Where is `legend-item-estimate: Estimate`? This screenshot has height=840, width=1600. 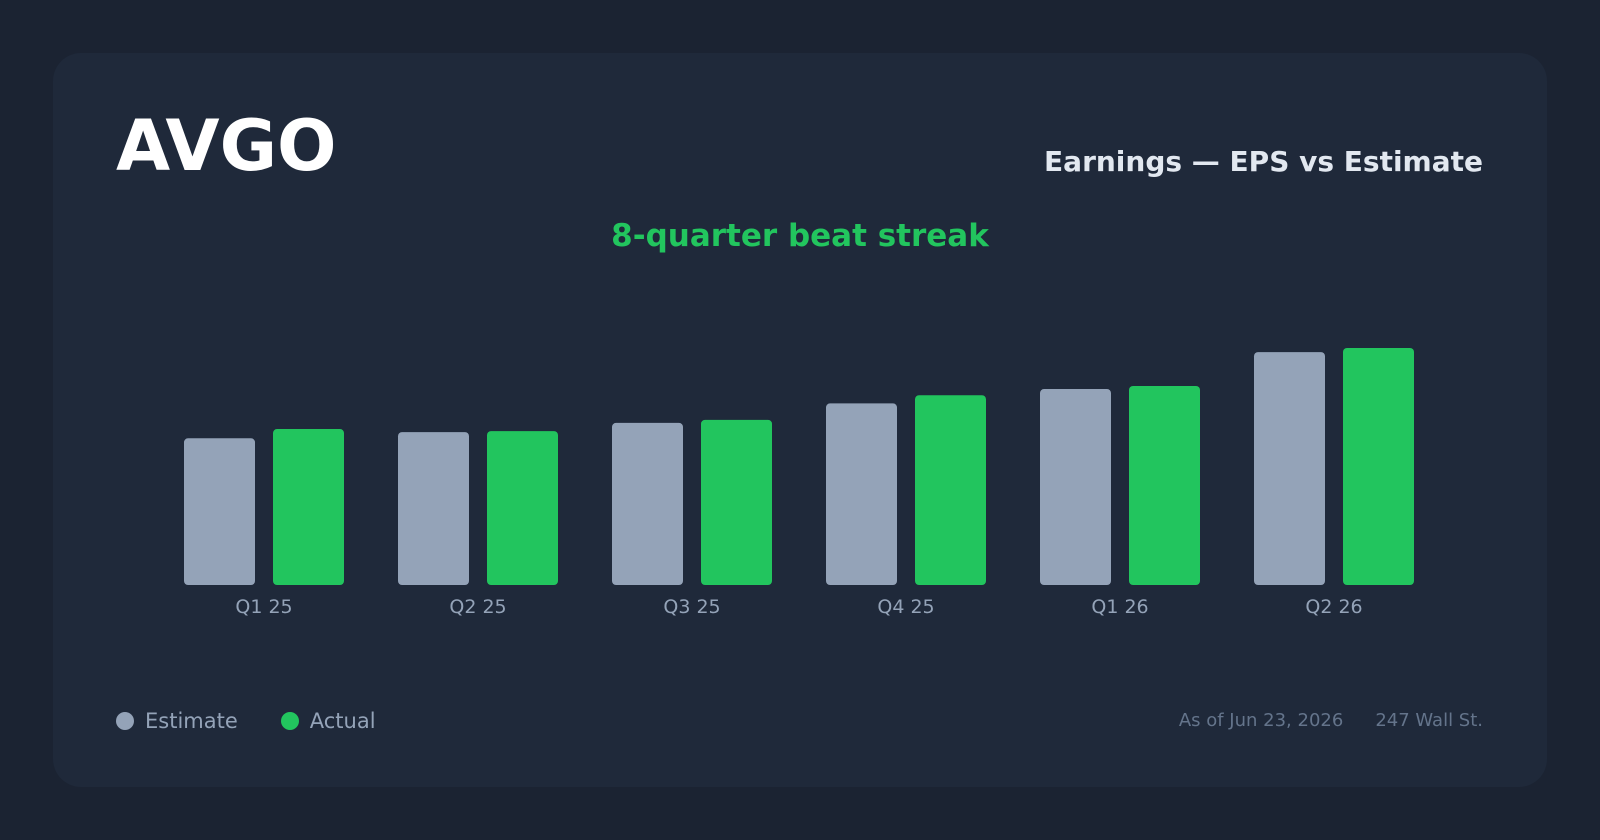
legend-item-estimate: Estimate is located at coordinates (177, 721).